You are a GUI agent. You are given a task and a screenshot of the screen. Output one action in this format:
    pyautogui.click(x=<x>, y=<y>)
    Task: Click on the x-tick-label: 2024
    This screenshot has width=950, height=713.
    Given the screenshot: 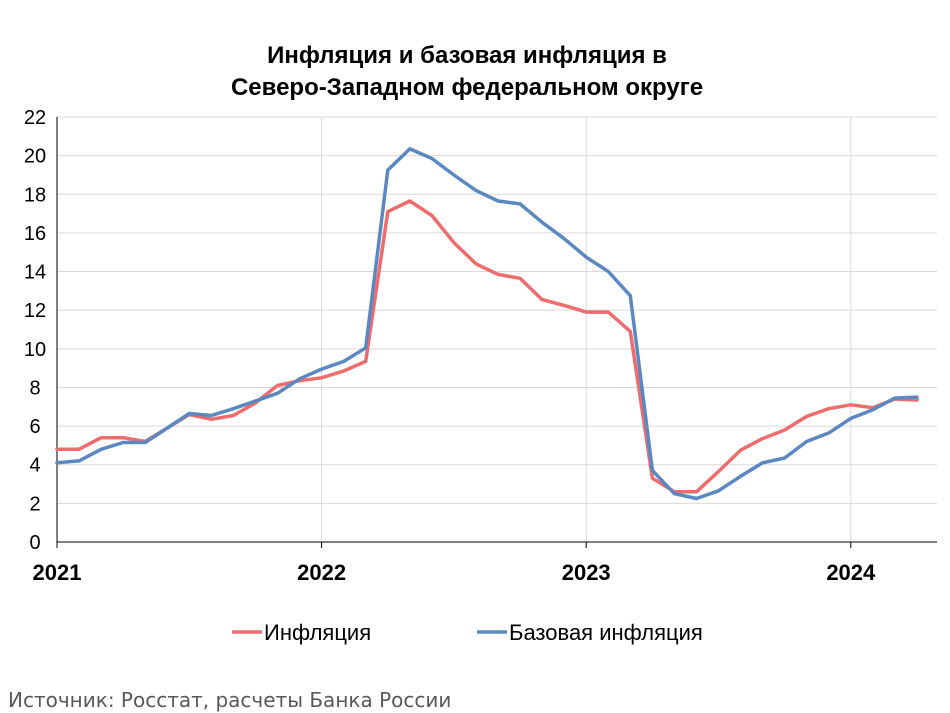 What is the action you would take?
    pyautogui.click(x=851, y=572)
    